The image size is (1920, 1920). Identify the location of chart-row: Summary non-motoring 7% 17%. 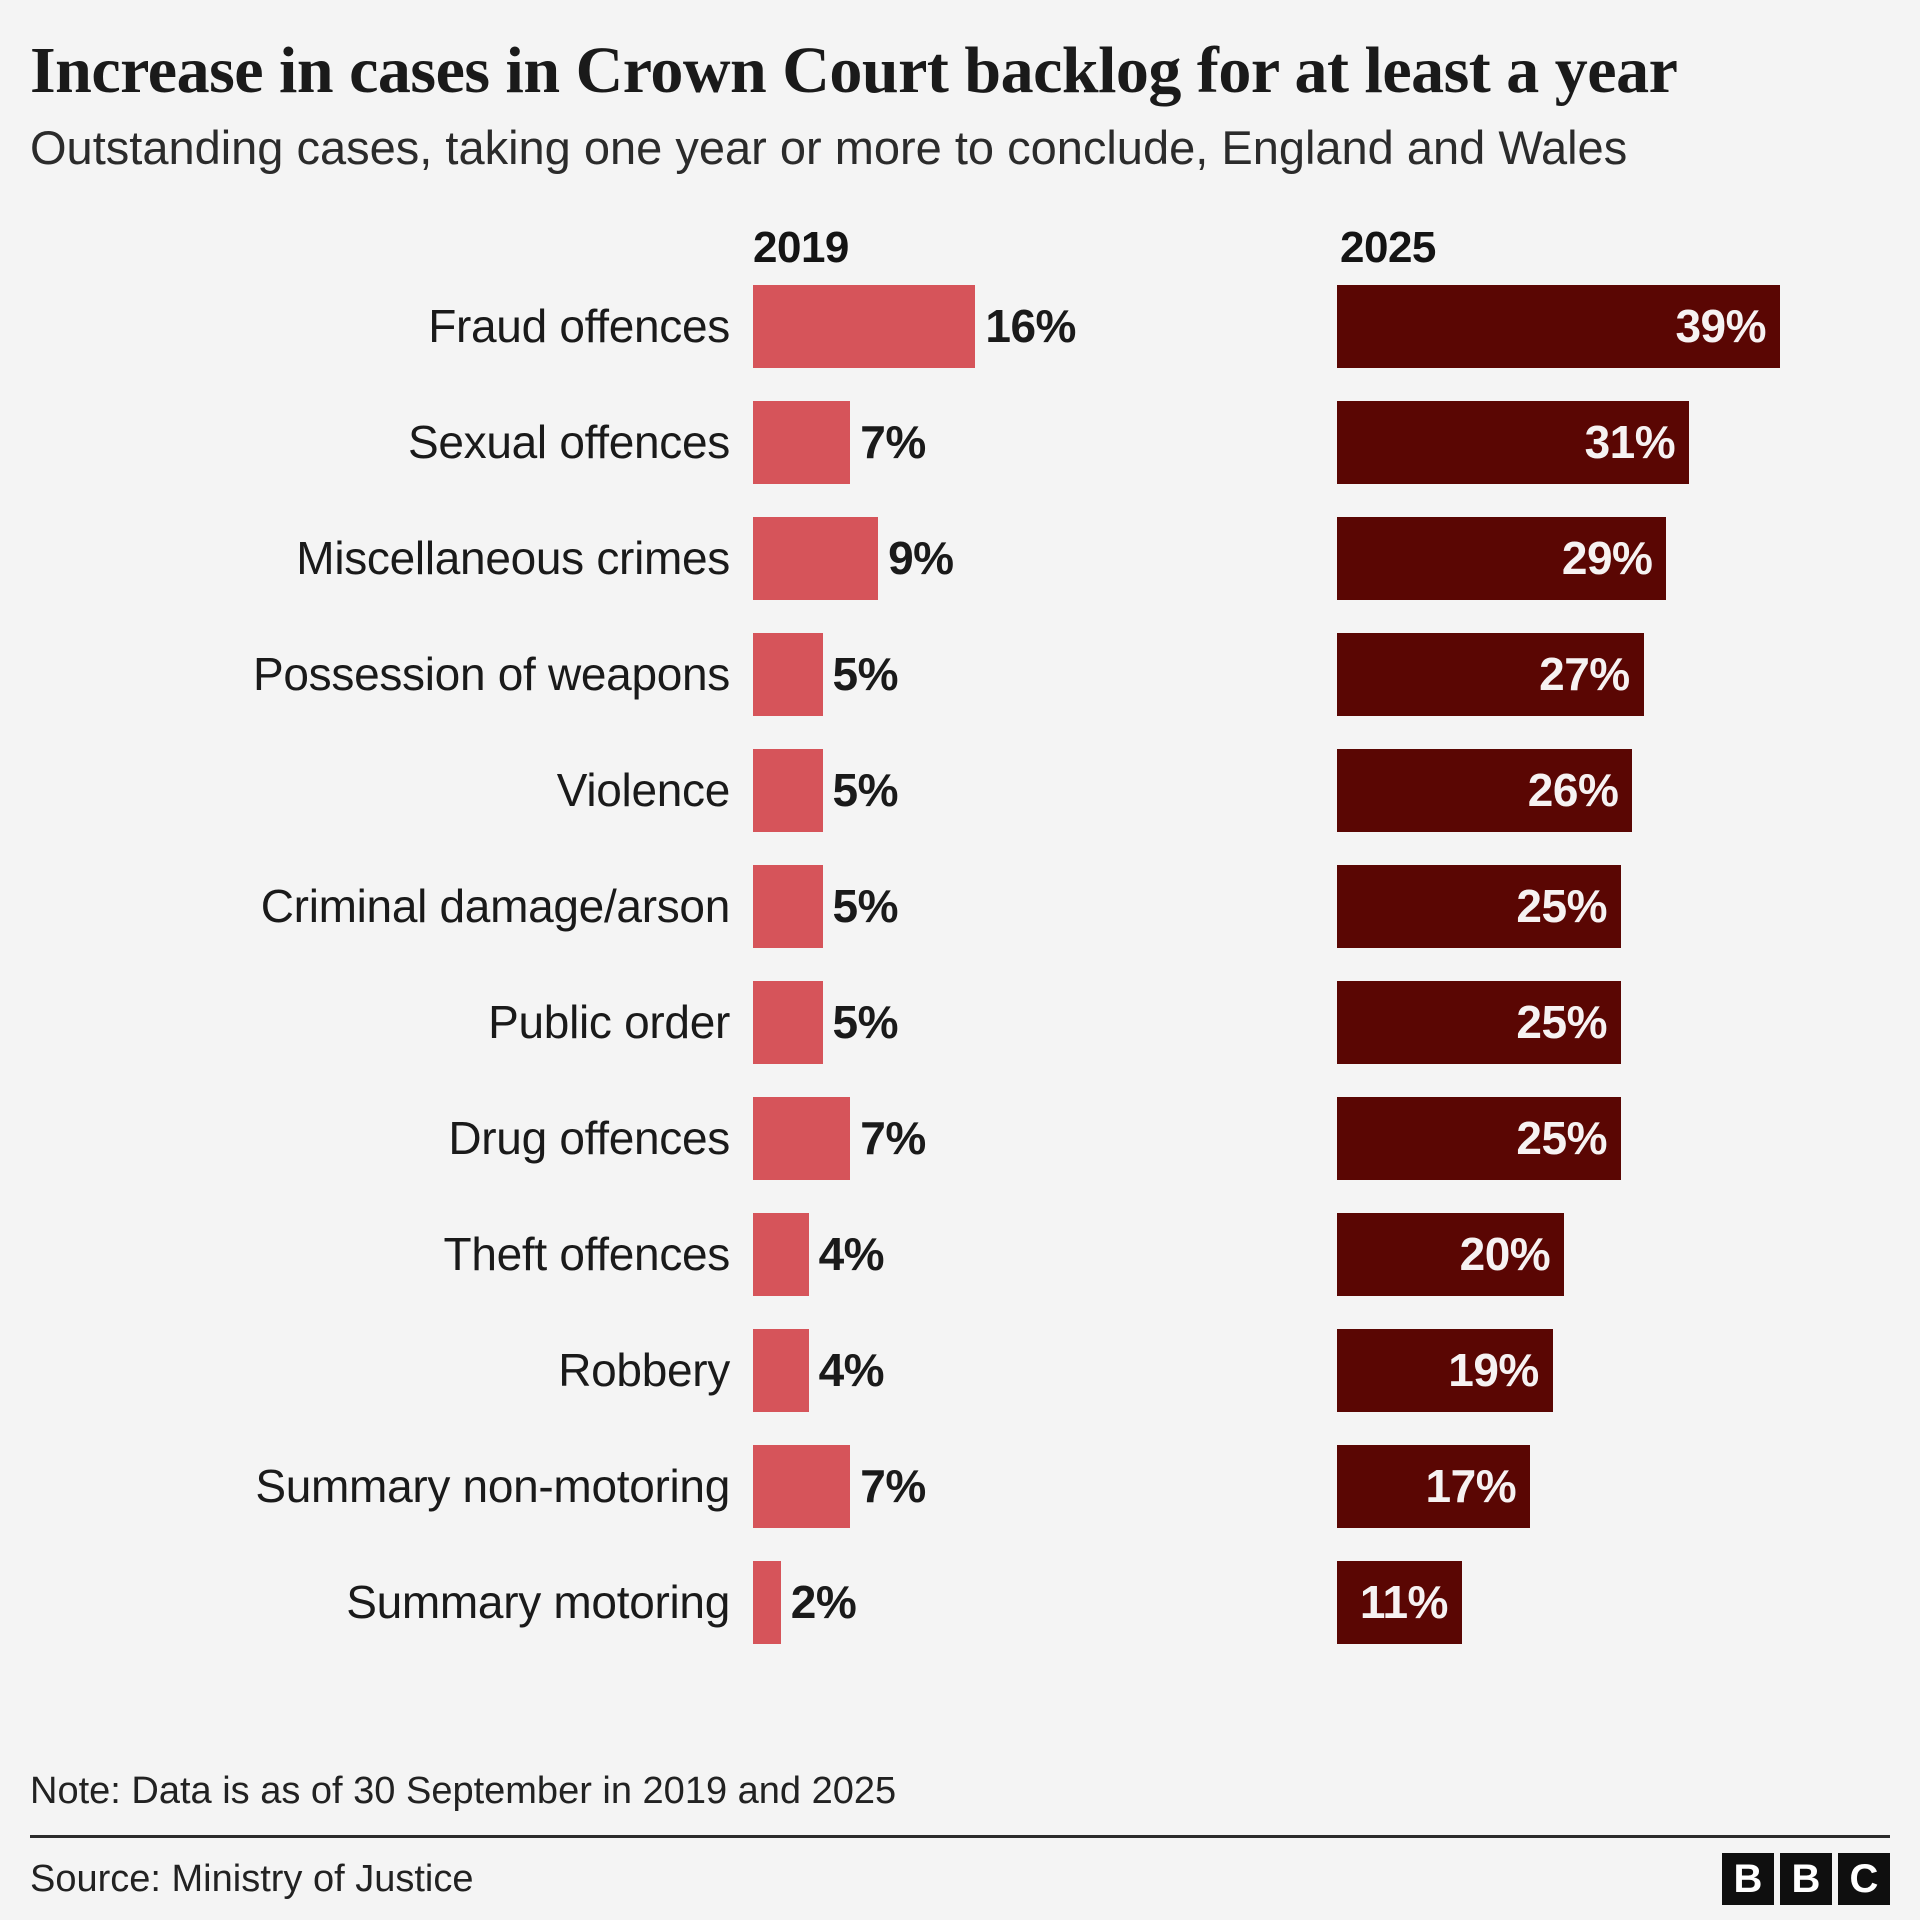
(960, 1503).